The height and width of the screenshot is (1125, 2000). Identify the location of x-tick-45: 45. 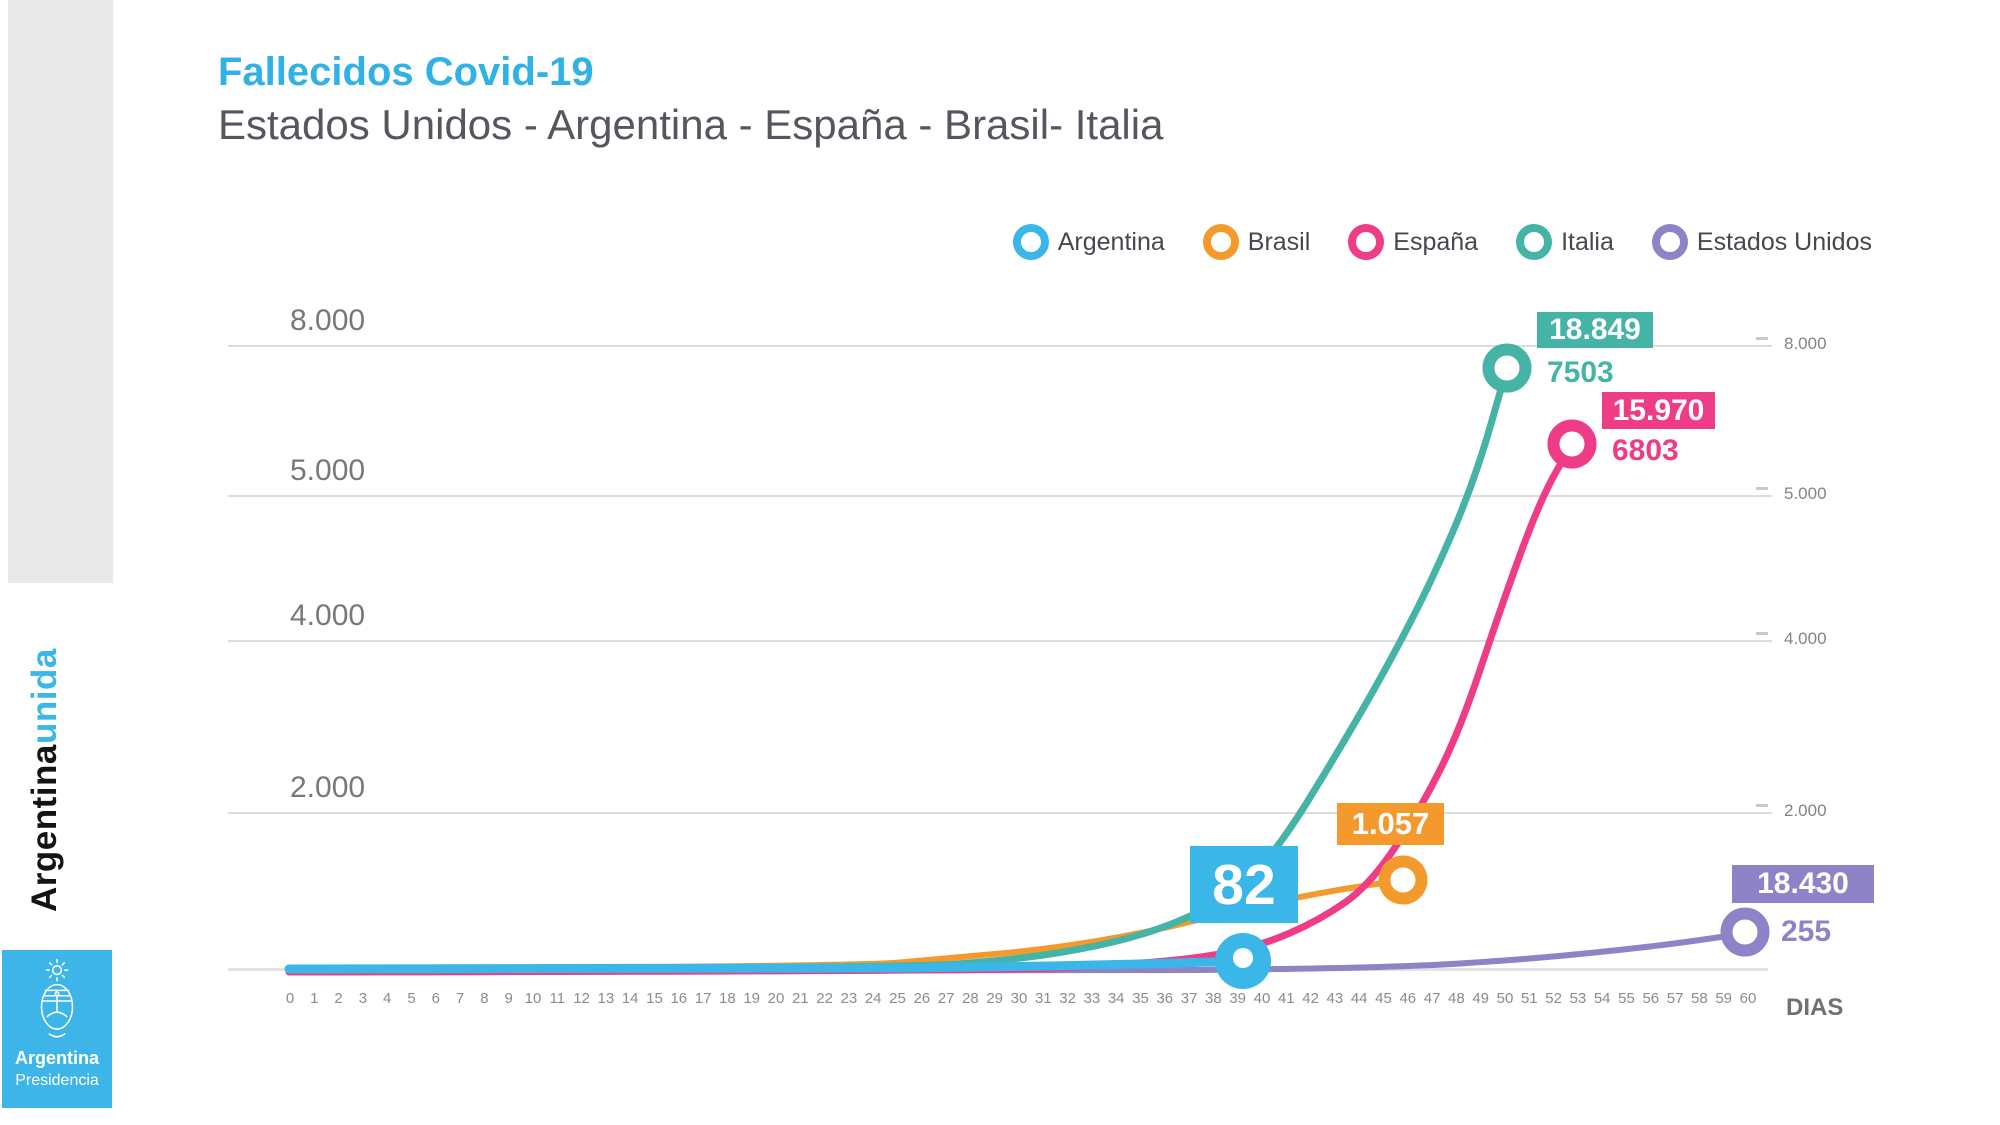
(1383, 998).